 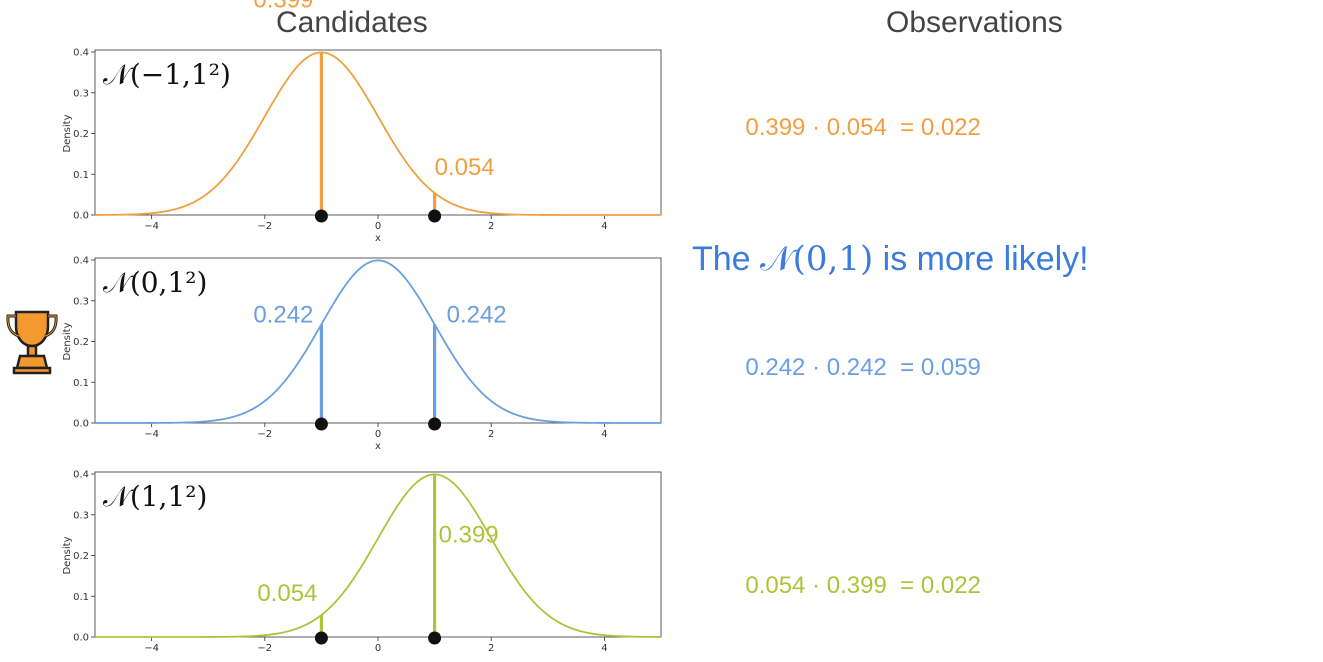 I want to click on likelihood-factor-b: 0.242, so click(x=856, y=367).